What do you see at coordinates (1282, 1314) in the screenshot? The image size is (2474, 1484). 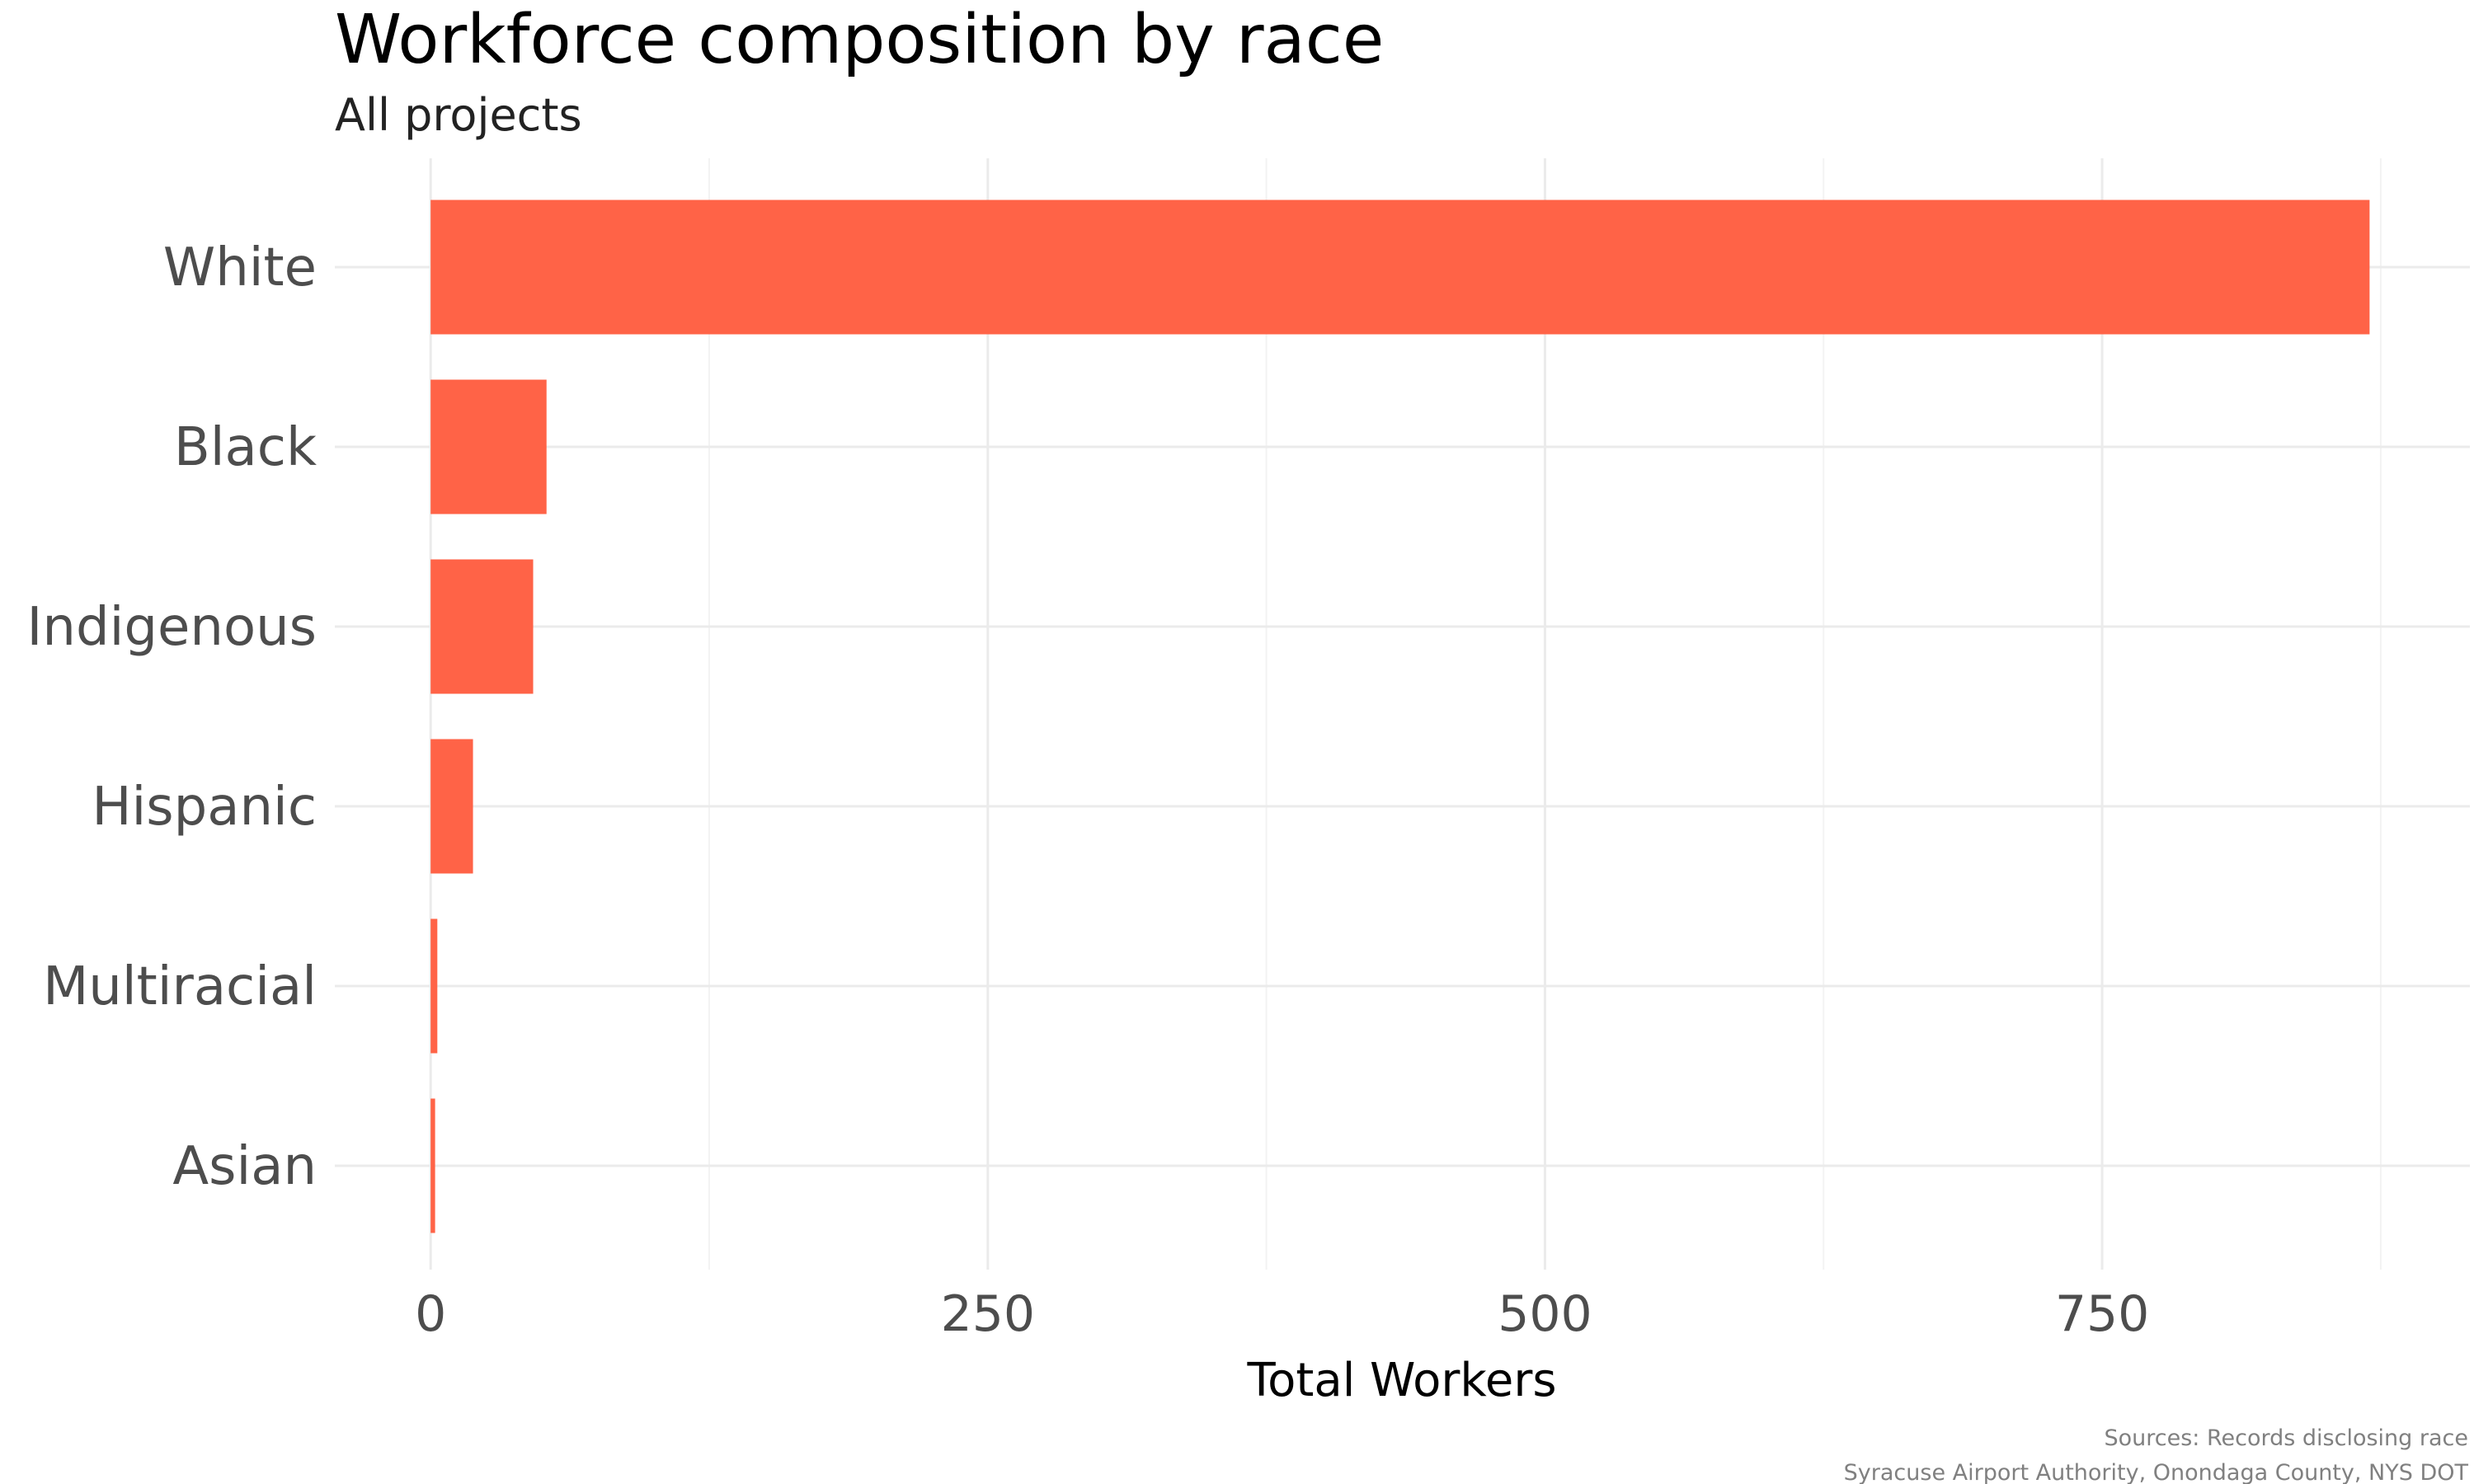 I see `x-tick-labels: 0 250 500 750` at bounding box center [1282, 1314].